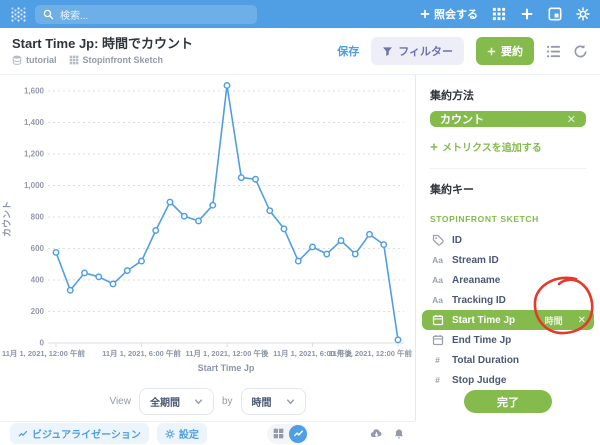 The width and height of the screenshot is (600, 445). Describe the element at coordinates (38, 248) in the screenshot. I see `y-tick-label: 600` at that location.